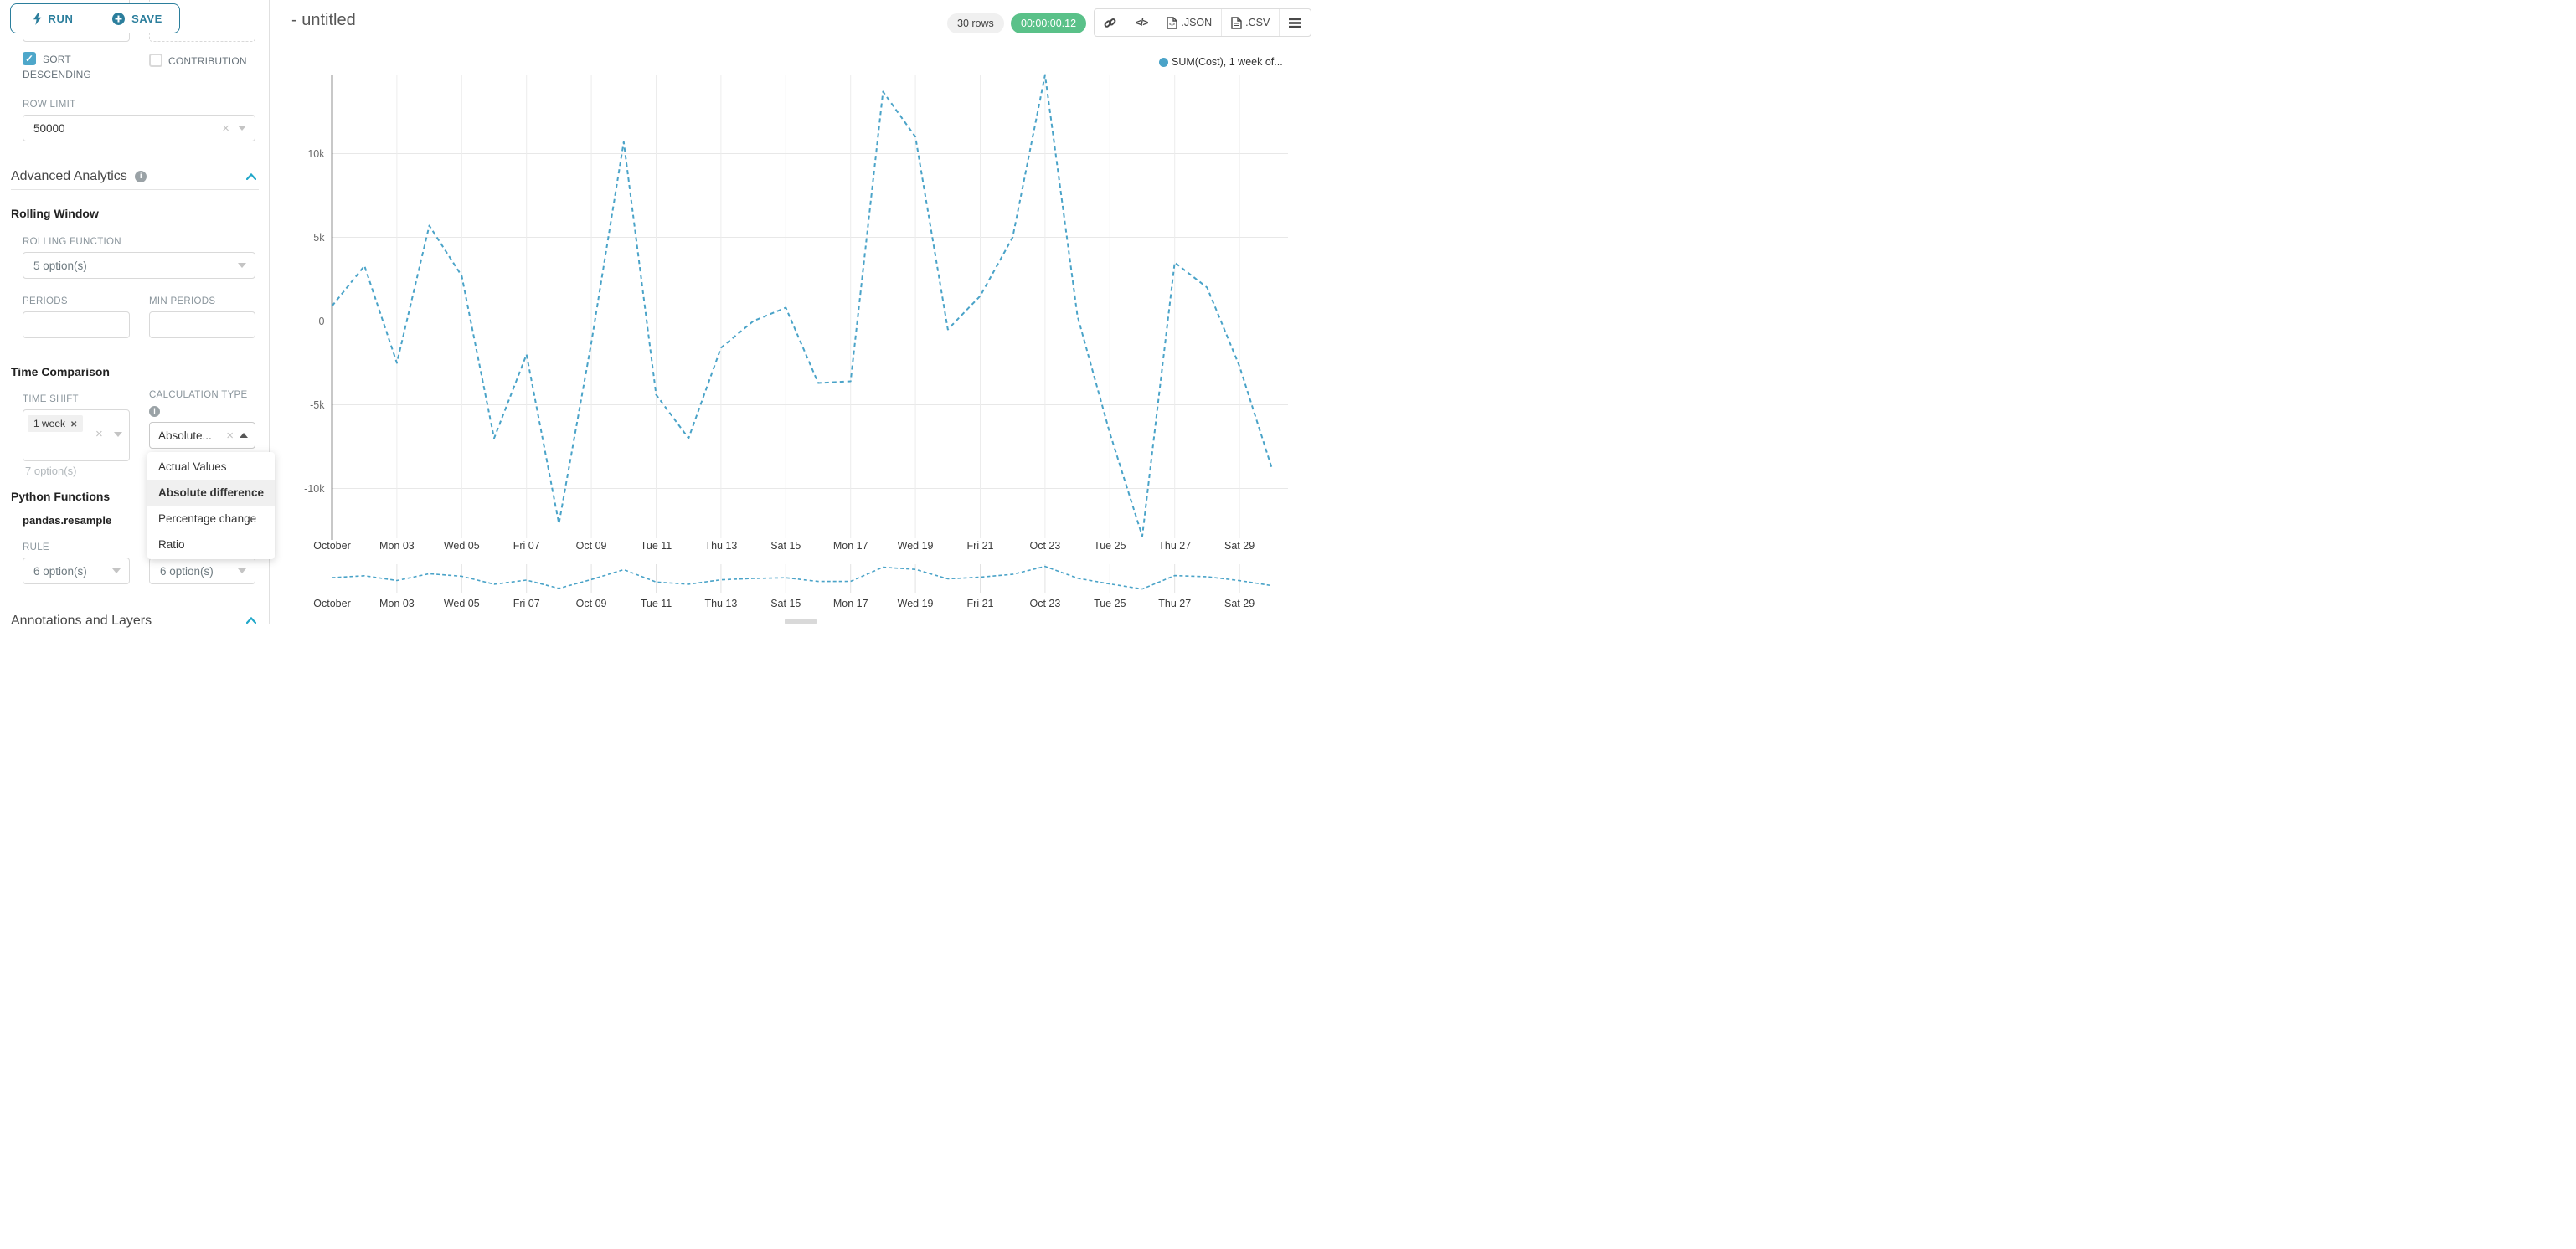  Describe the element at coordinates (656, 546) in the screenshot. I see `x-axis-tick-label: Tue 11` at that location.